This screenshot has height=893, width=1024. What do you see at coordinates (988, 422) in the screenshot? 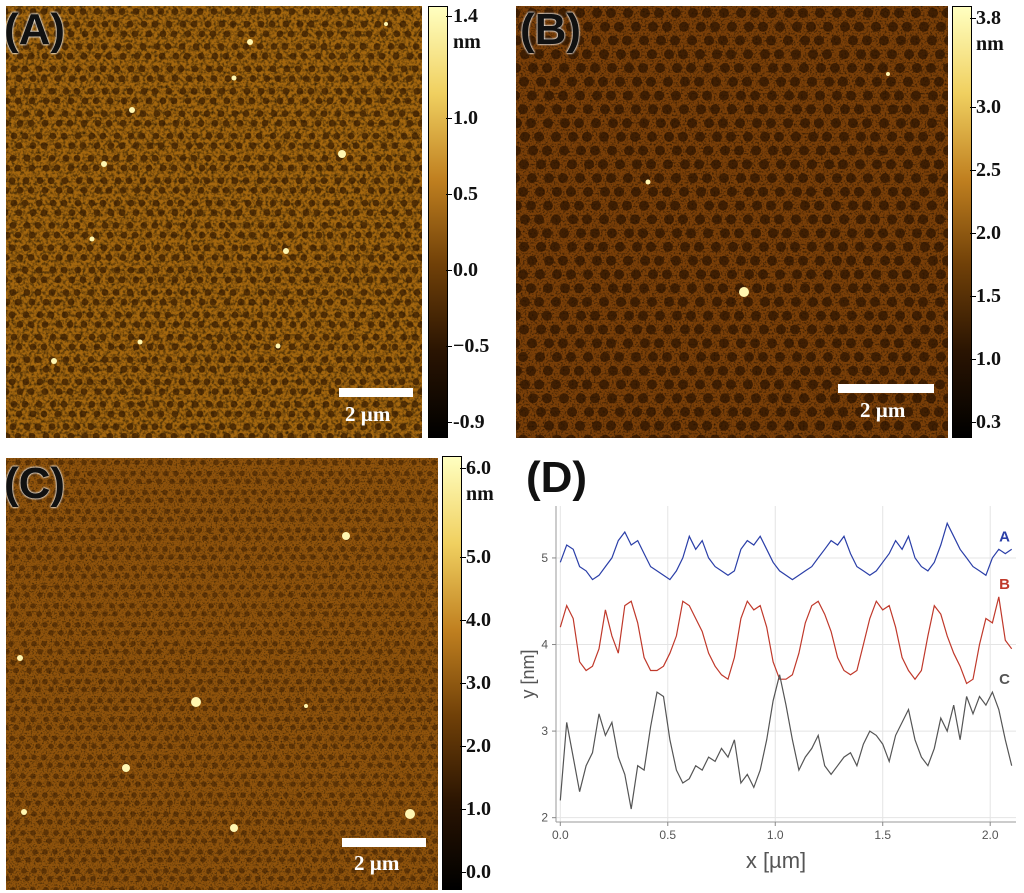
I see `colorbar-tick-b-7: 0.3` at bounding box center [988, 422].